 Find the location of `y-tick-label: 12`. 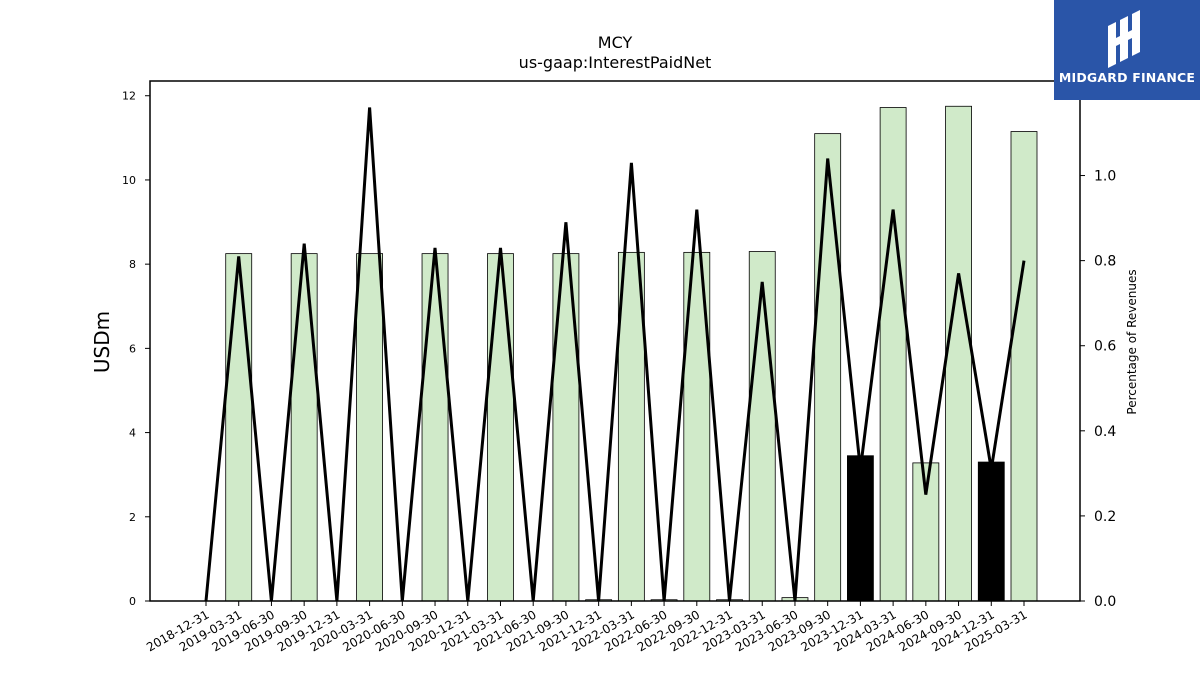

y-tick-label: 12 is located at coordinates (129, 96).